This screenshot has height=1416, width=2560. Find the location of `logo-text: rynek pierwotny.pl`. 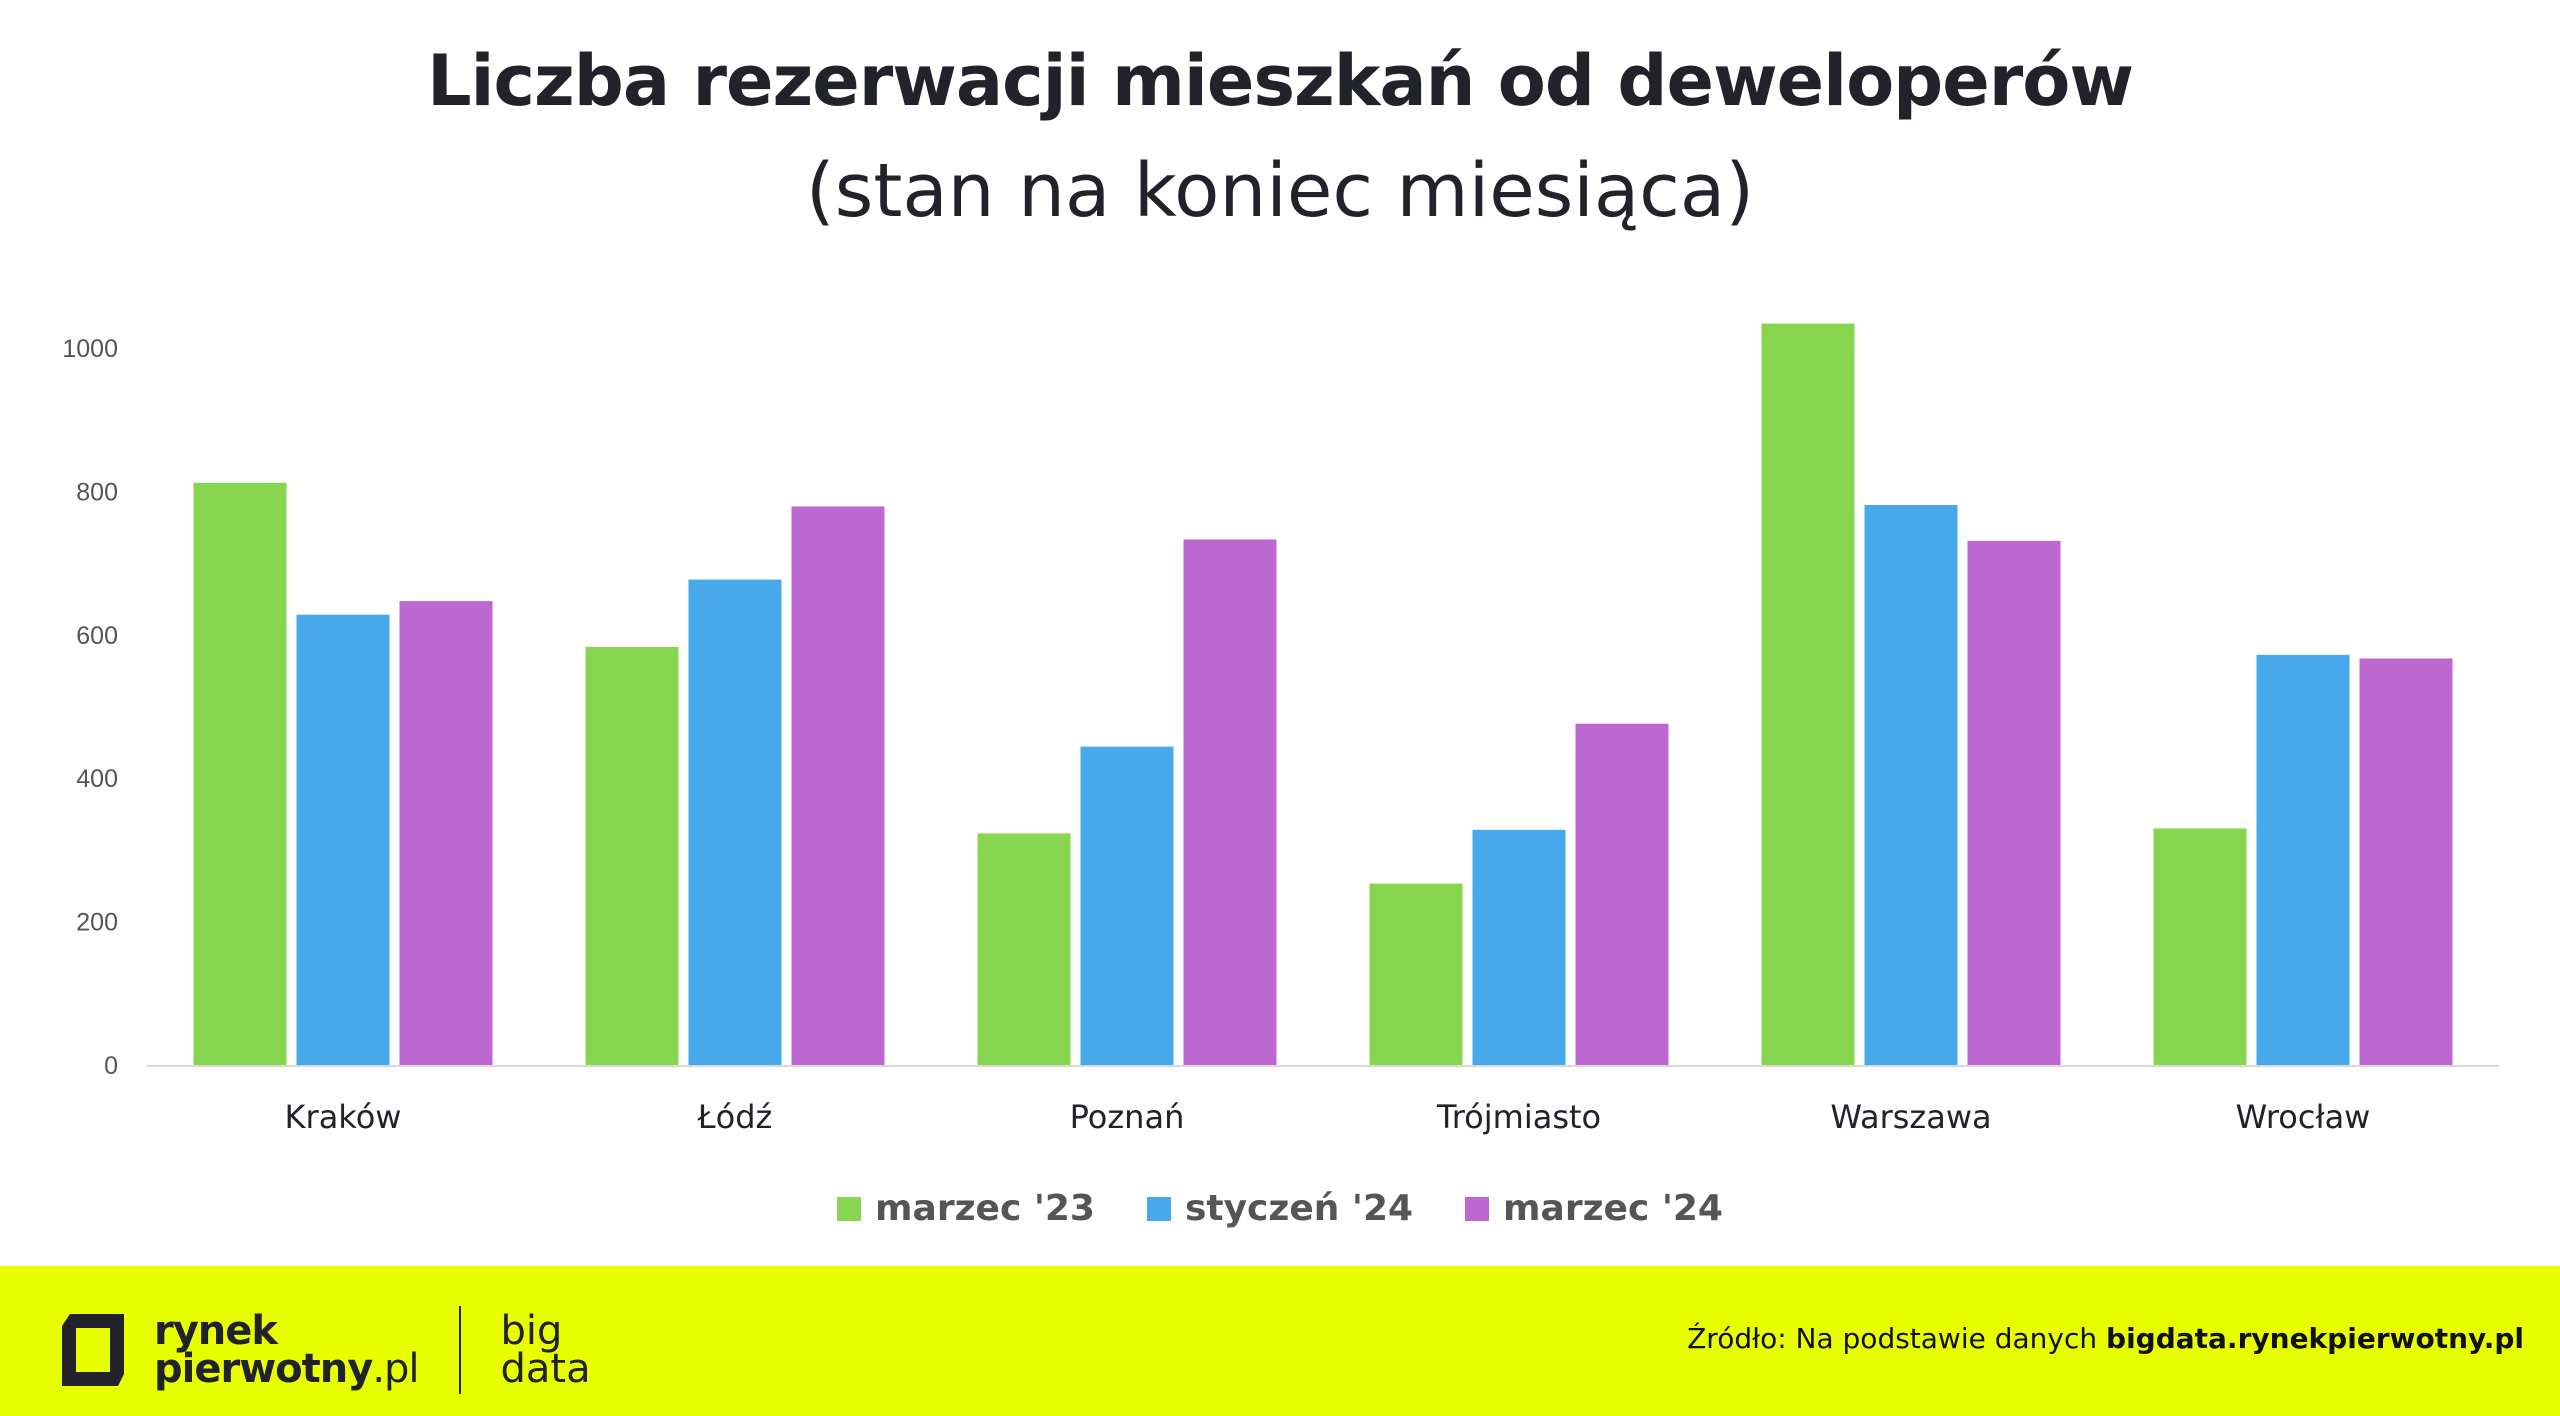

logo-text: rynek pierwotny.pl is located at coordinates (287, 1348).